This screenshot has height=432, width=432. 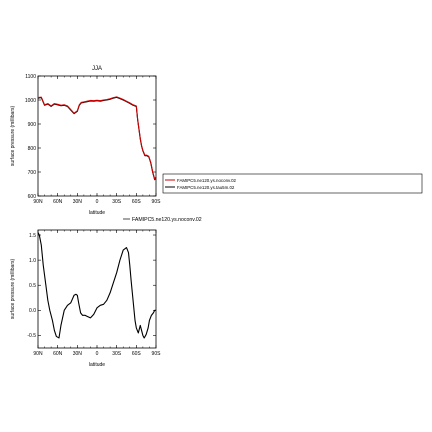 I want to click on bottom-xtick-label: 30N, so click(x=78, y=354).